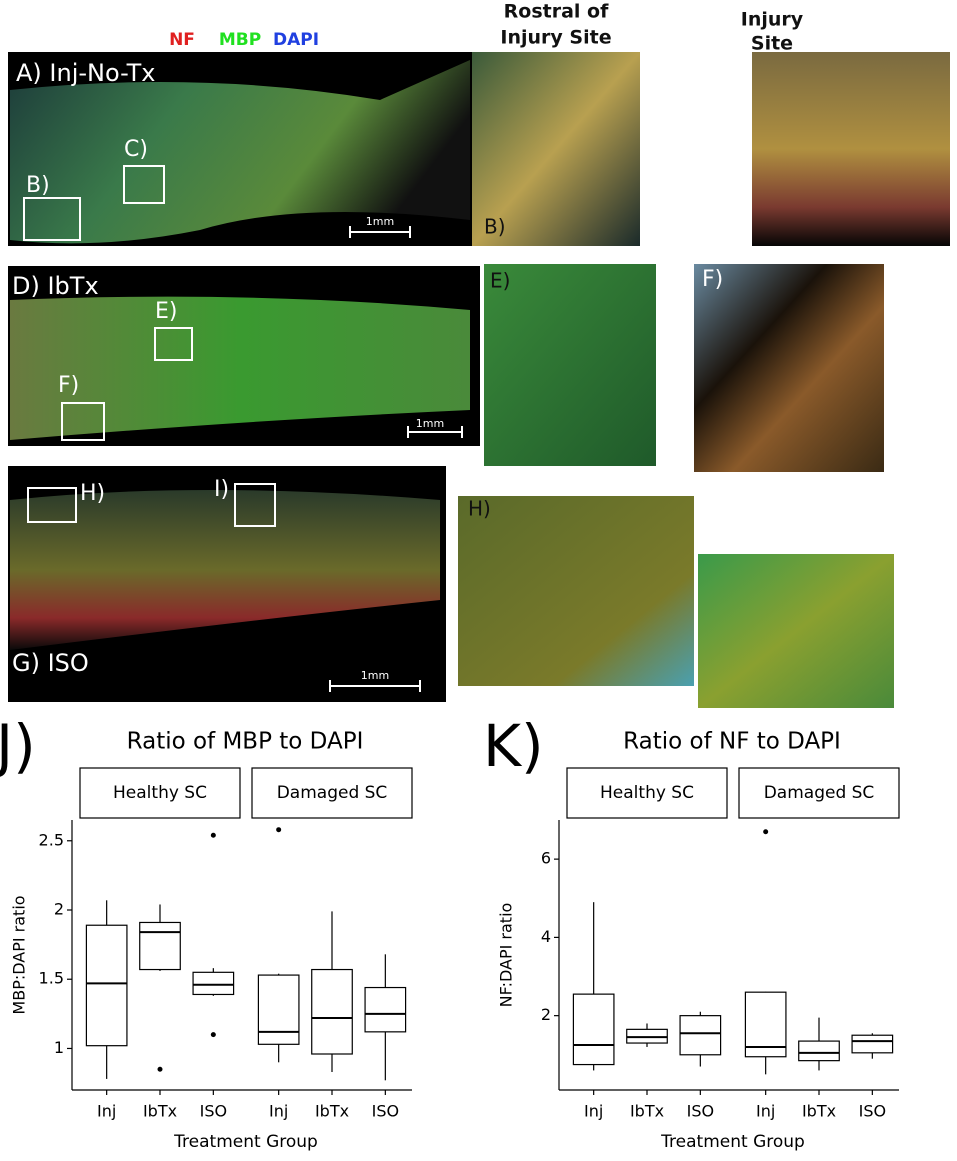 The height and width of the screenshot is (1161, 957). Describe the element at coordinates (136, 149) in the screenshot. I see `inset-label: C)` at that location.